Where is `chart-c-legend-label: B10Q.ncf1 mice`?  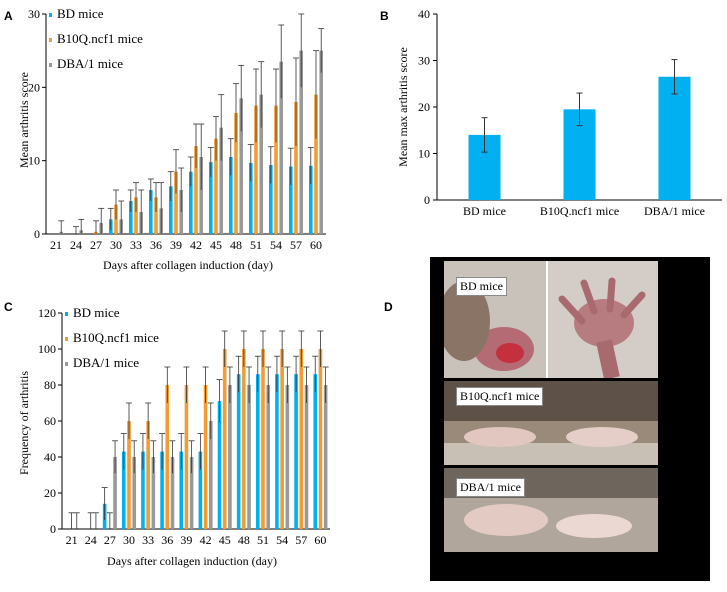 chart-c-legend-label: B10Q.ncf1 mice is located at coordinates (116, 337).